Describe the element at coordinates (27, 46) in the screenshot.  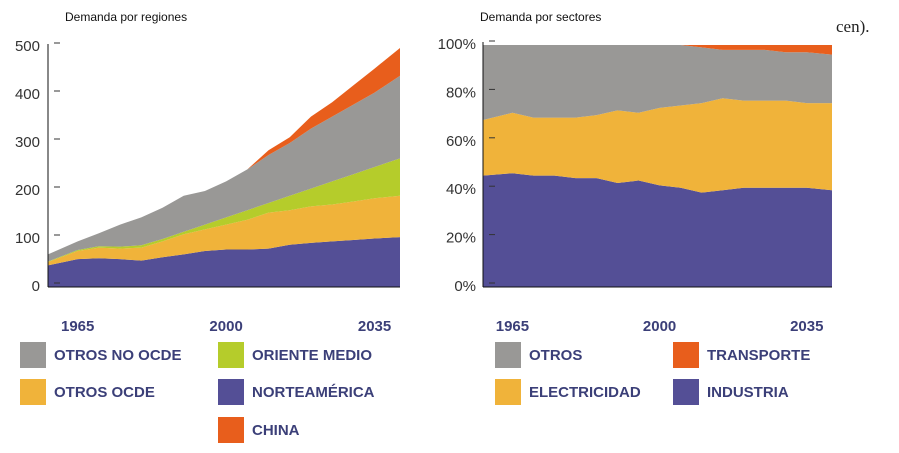
I see `y-tick-label: 500` at that location.